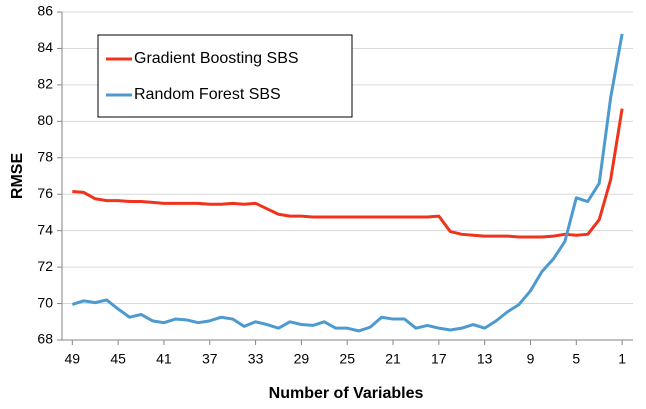  What do you see at coordinates (45, 339) in the screenshot?
I see `y-tick-label: 68` at bounding box center [45, 339].